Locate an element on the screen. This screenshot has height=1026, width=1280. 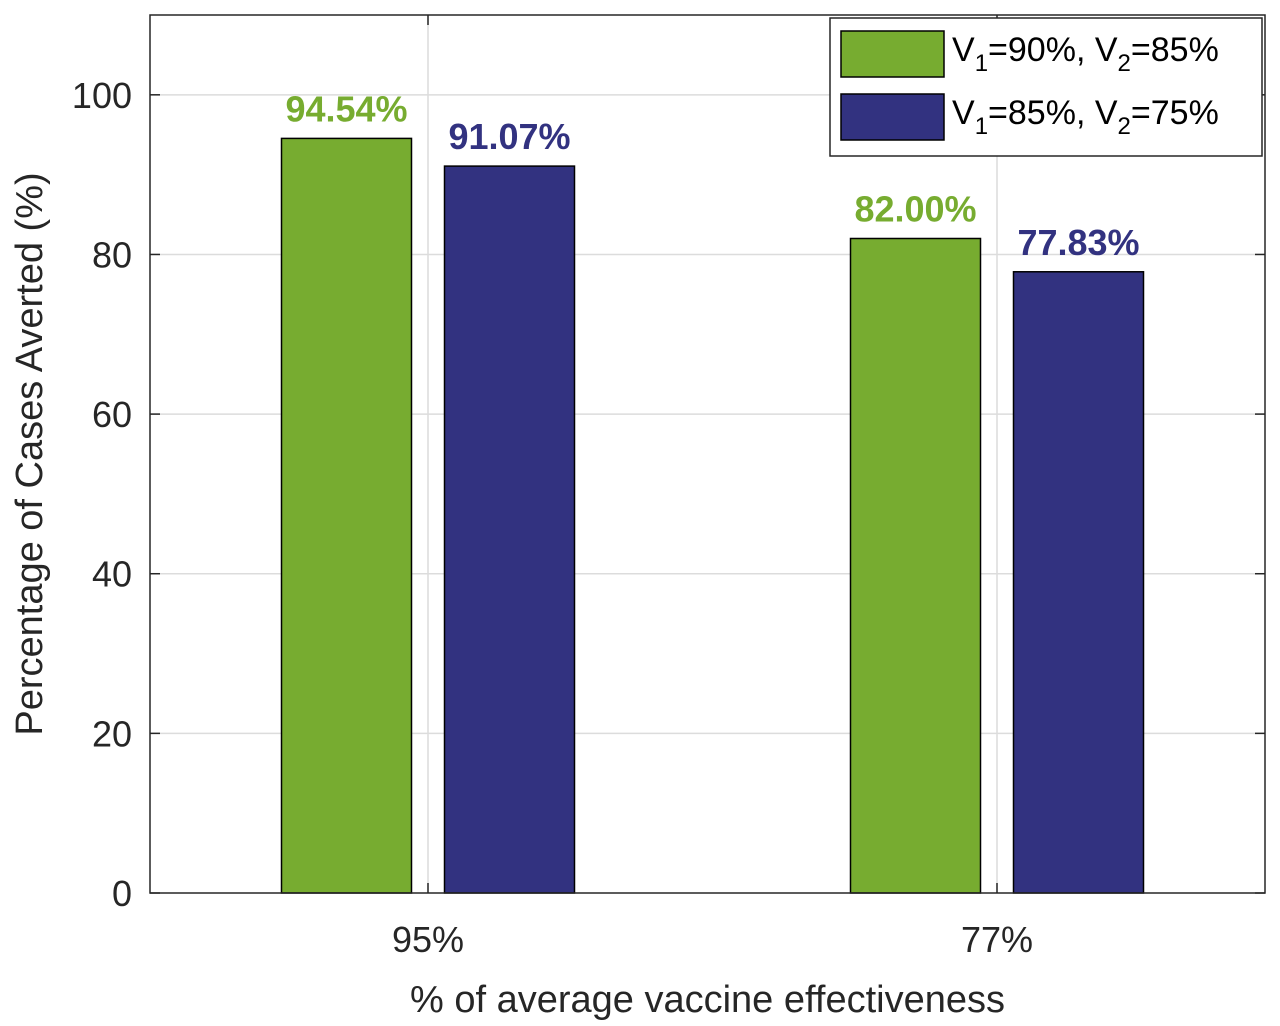
data-label: 94.54% is located at coordinates (346, 108).